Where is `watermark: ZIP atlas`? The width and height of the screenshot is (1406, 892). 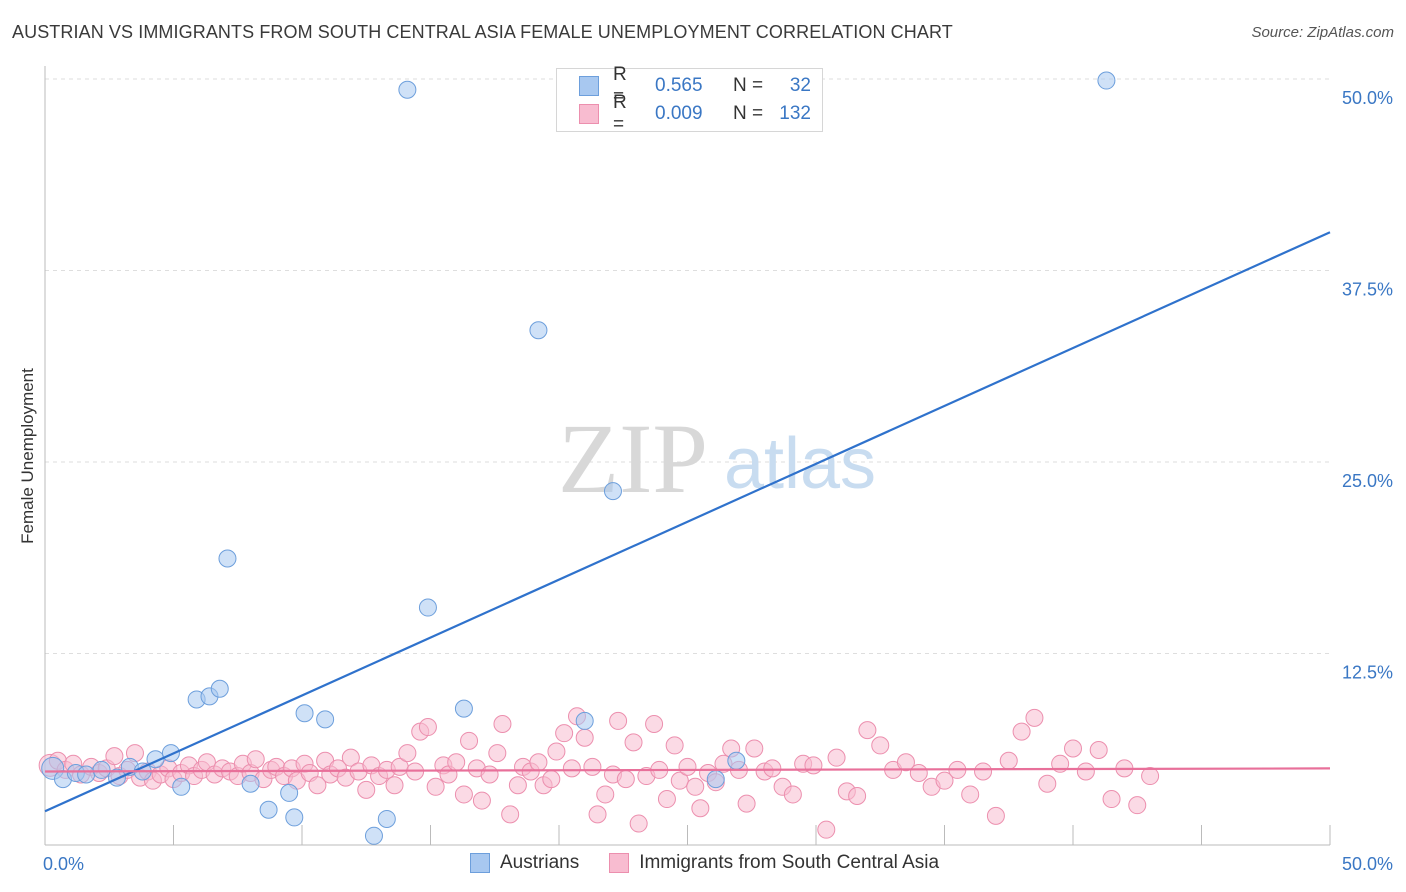 watermark: ZIP atlas is located at coordinates (717, 458).